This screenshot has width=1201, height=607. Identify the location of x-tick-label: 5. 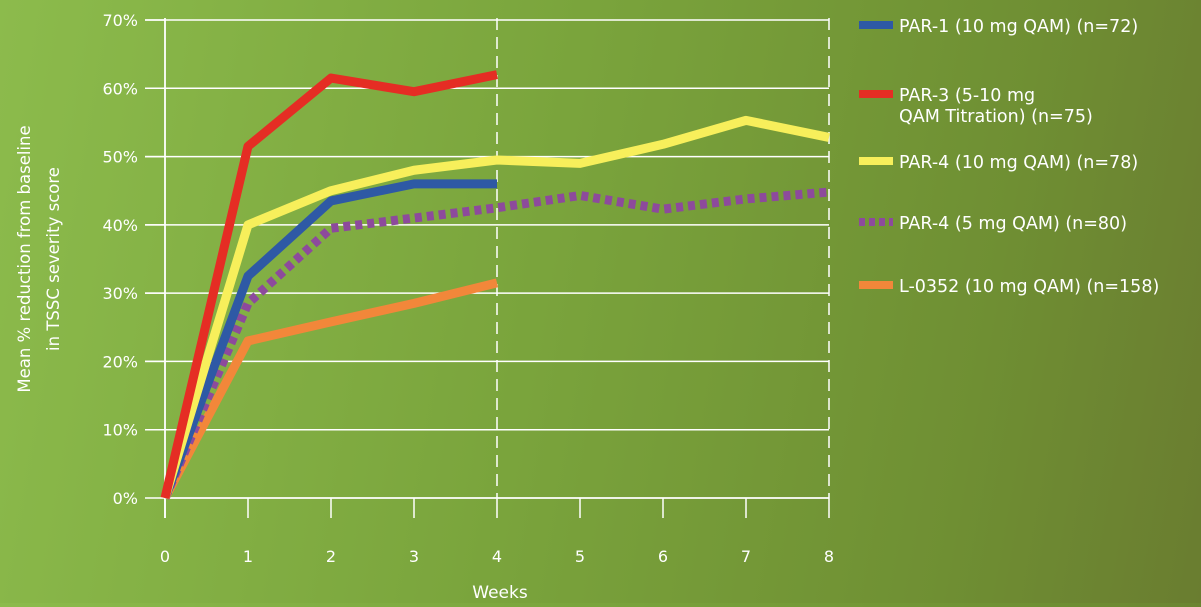
(580, 556).